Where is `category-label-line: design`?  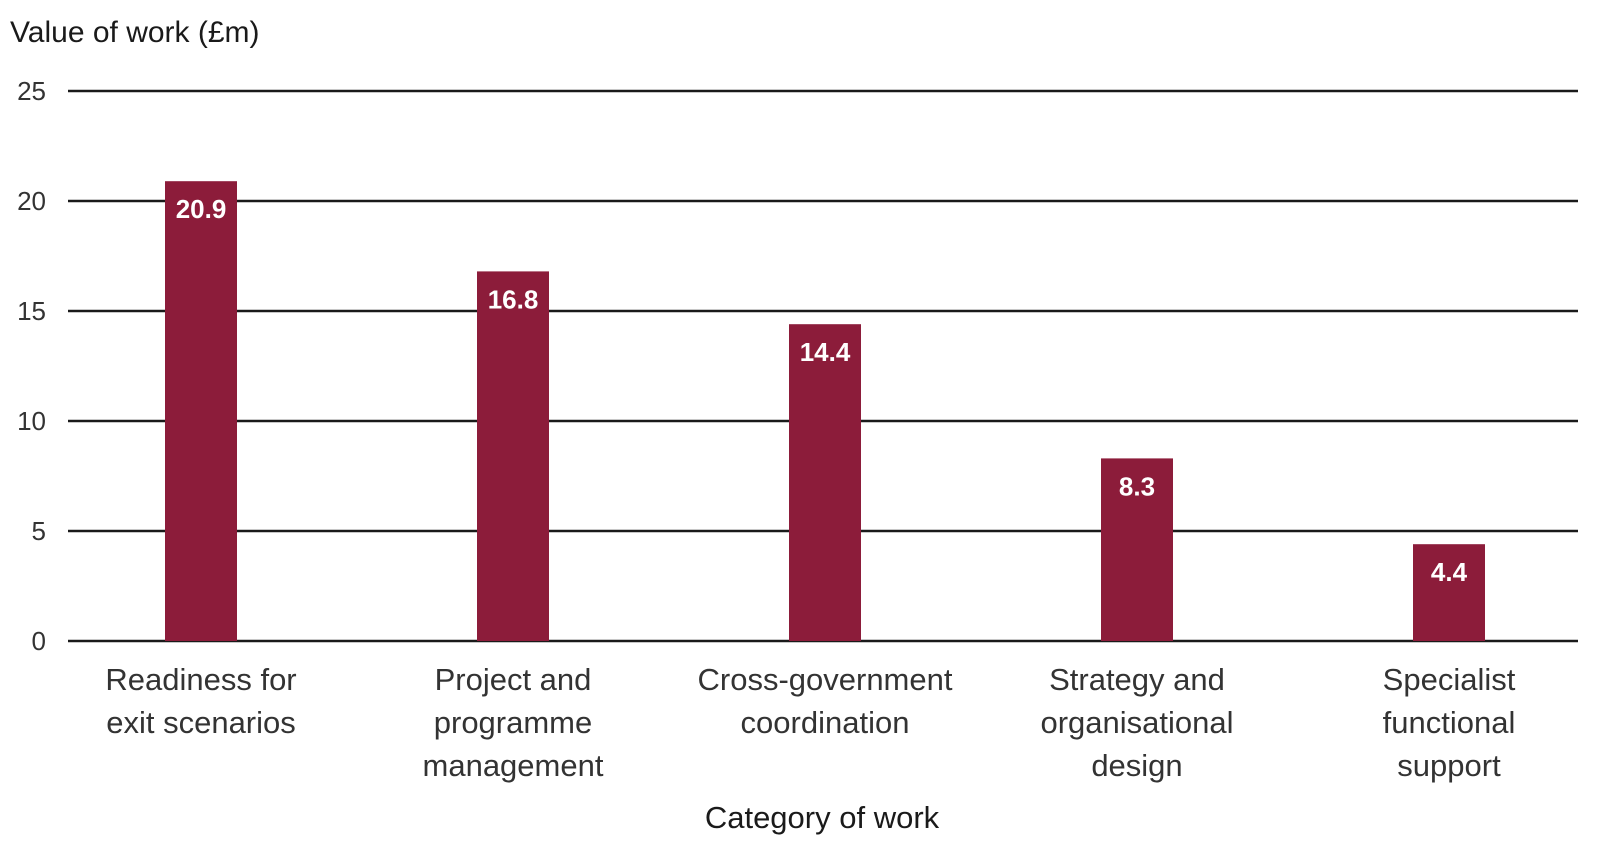 category-label-line: design is located at coordinates (1136, 765).